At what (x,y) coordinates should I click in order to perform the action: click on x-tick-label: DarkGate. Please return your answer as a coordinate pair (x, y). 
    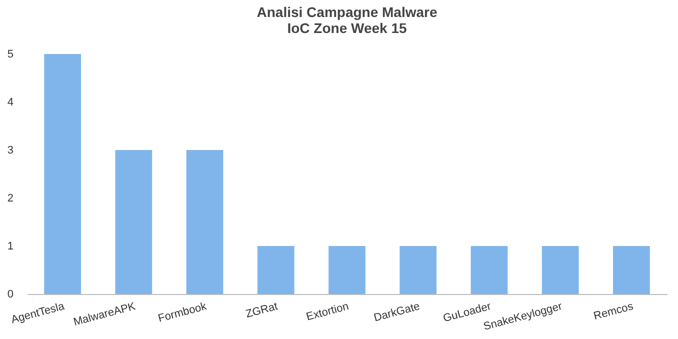
    Looking at the image, I should click on (397, 312).